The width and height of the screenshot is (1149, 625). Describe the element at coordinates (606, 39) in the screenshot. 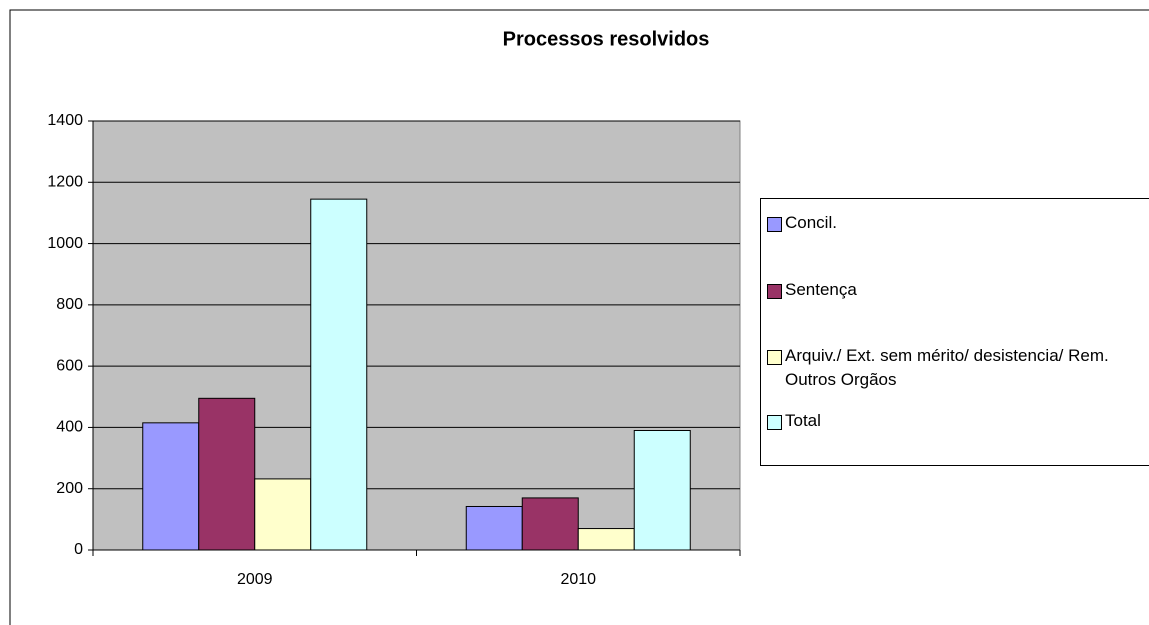

I see `chart-title: Processos resolvidos` at that location.